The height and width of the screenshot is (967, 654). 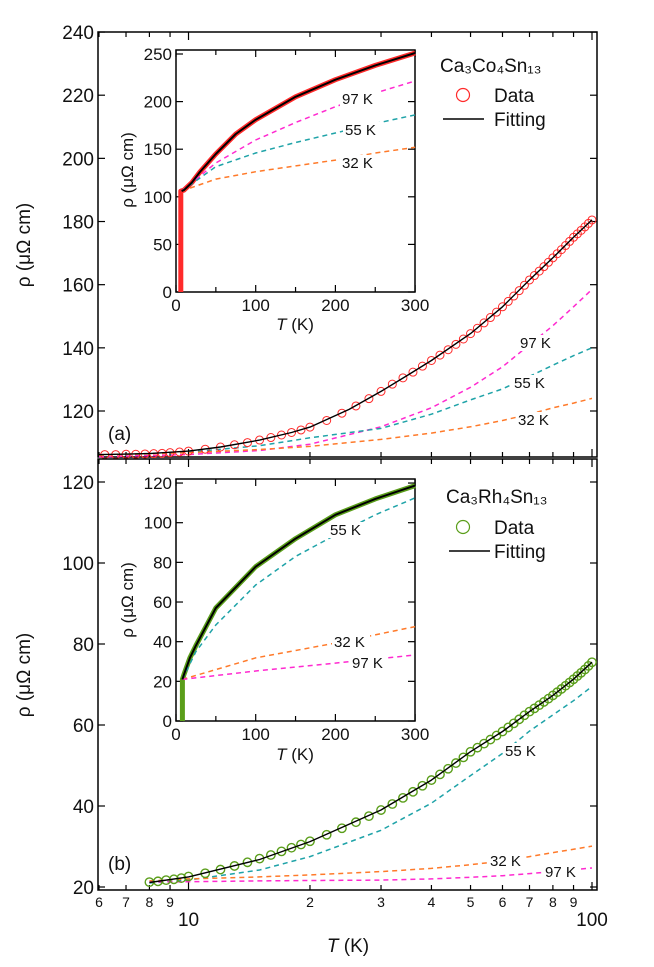 I want to click on x-minor-tick-label: 9, so click(x=170, y=902).